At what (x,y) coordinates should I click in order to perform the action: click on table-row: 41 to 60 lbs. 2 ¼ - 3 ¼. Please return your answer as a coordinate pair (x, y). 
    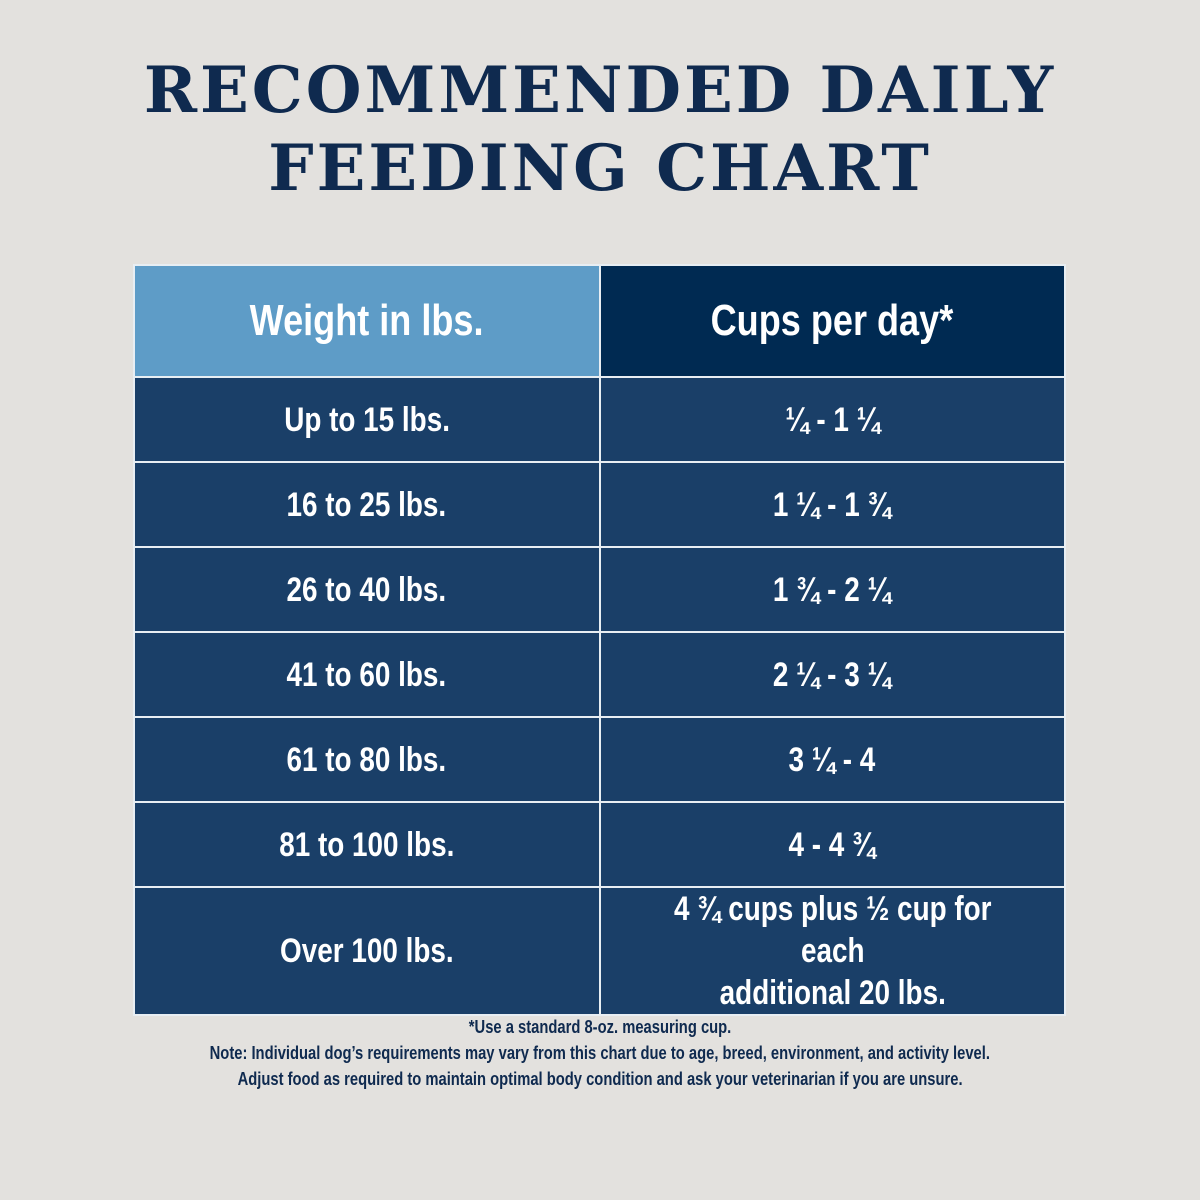
    Looking at the image, I should click on (599, 674).